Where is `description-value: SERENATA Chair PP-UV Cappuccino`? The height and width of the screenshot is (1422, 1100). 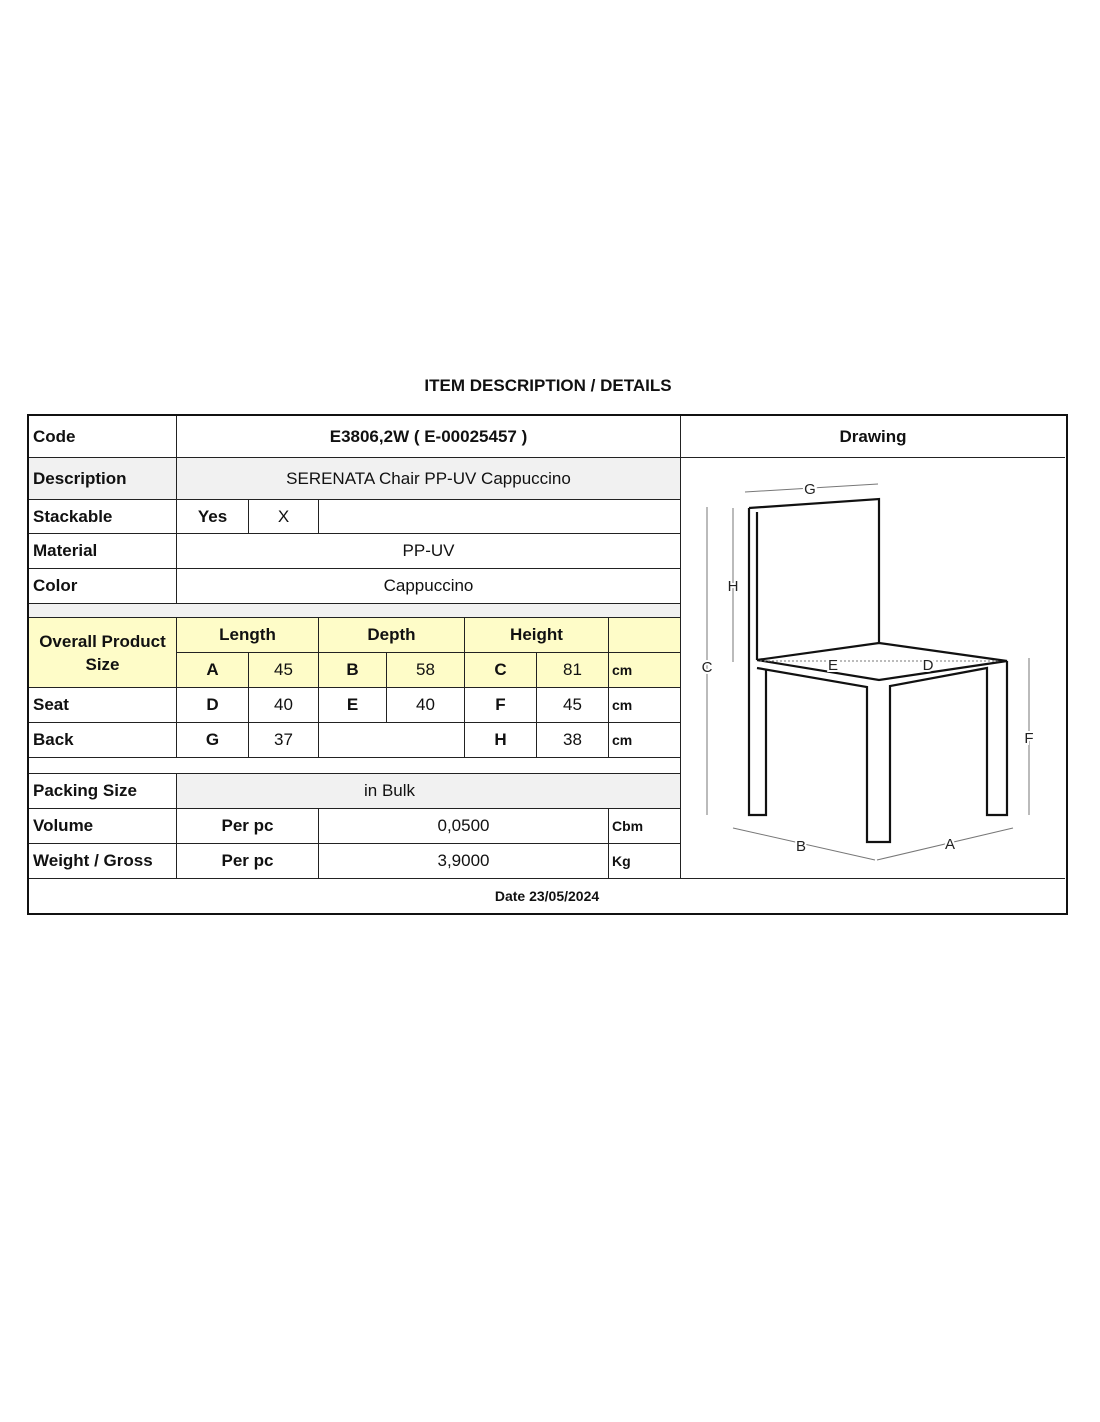
description-value: SERENATA Chair PP-UV Cappuccino is located at coordinates (429, 479).